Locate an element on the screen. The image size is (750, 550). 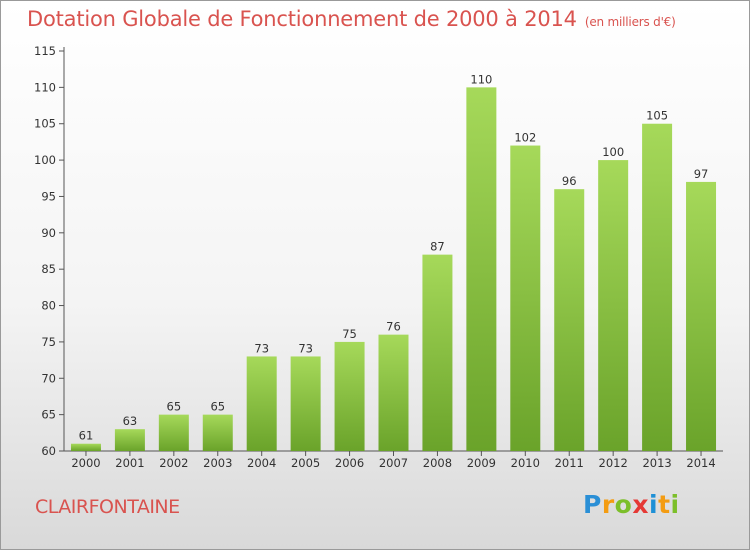
value-label-2011: 96 is located at coordinates (569, 181).